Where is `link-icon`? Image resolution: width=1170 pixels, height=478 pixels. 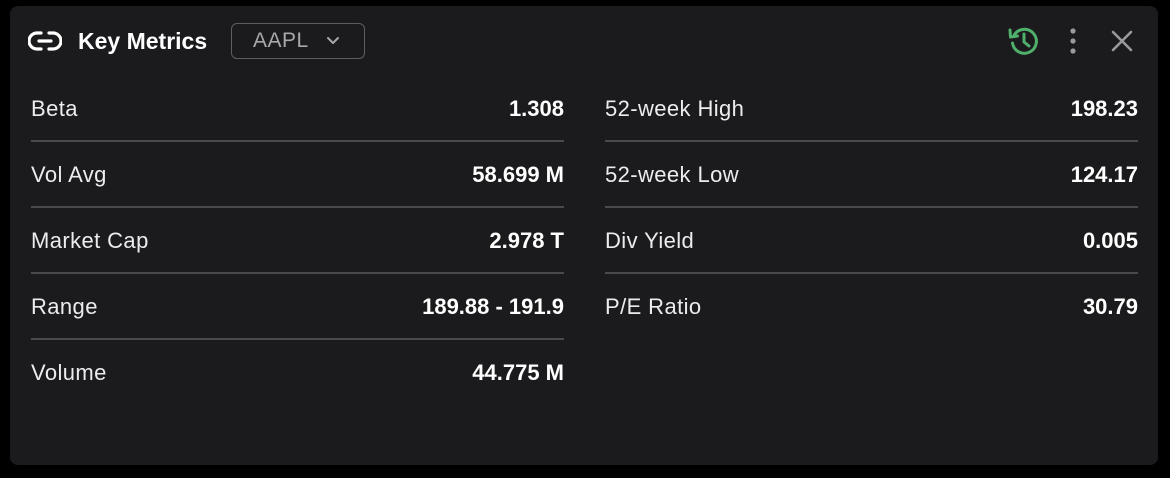
link-icon is located at coordinates (45, 41).